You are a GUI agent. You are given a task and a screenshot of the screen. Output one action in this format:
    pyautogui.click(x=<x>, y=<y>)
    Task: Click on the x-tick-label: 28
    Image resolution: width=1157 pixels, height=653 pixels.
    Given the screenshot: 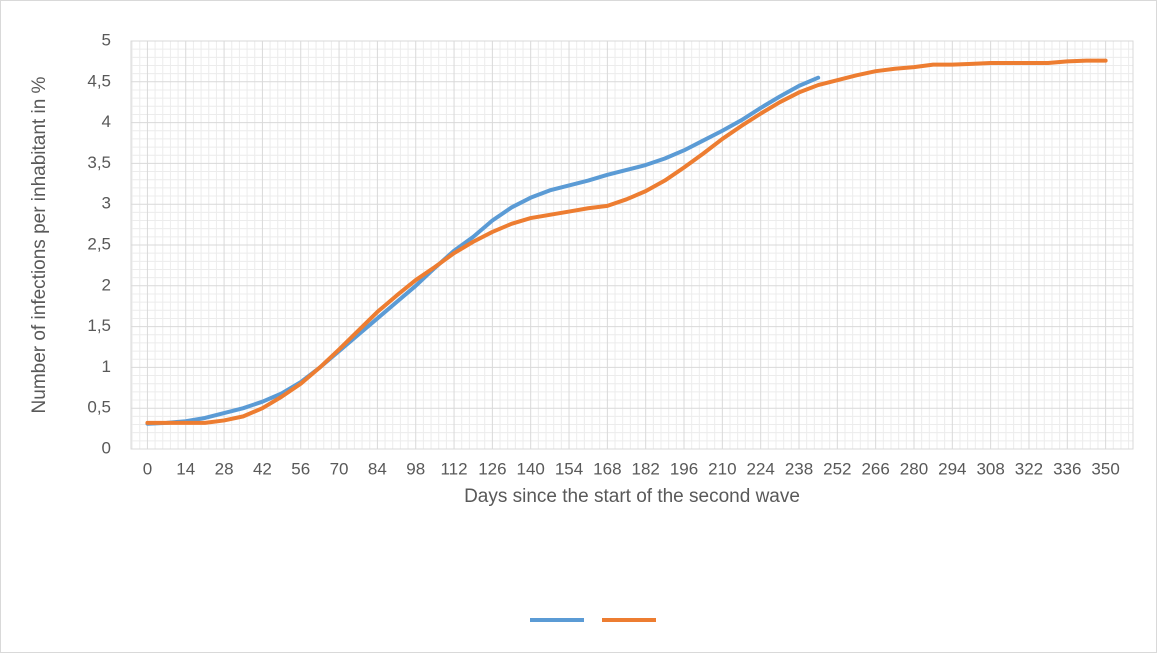 What is the action you would take?
    pyautogui.click(x=224, y=468)
    